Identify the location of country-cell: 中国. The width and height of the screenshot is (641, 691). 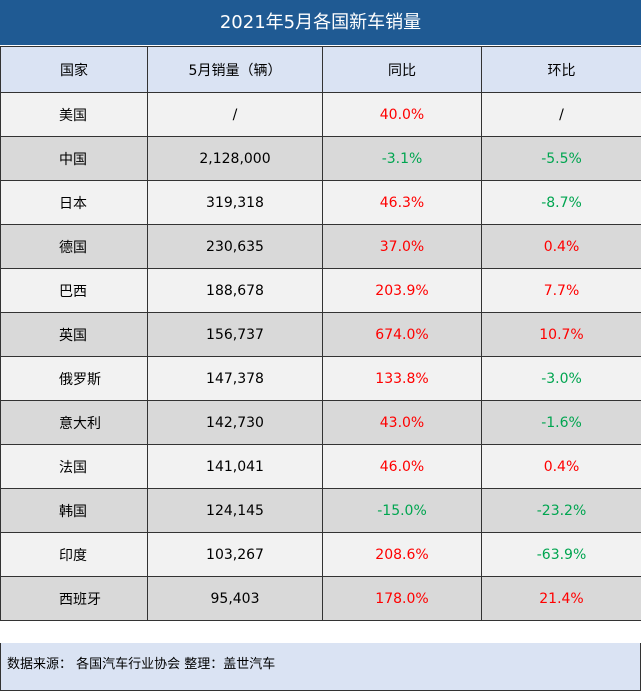
(74, 158).